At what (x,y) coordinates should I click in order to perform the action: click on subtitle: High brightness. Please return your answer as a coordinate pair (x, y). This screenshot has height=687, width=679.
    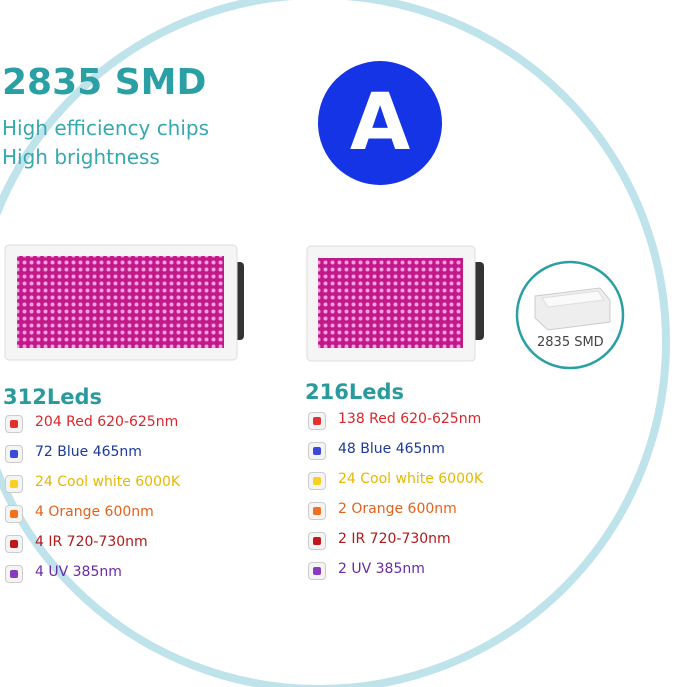
    Looking at the image, I should click on (81, 157).